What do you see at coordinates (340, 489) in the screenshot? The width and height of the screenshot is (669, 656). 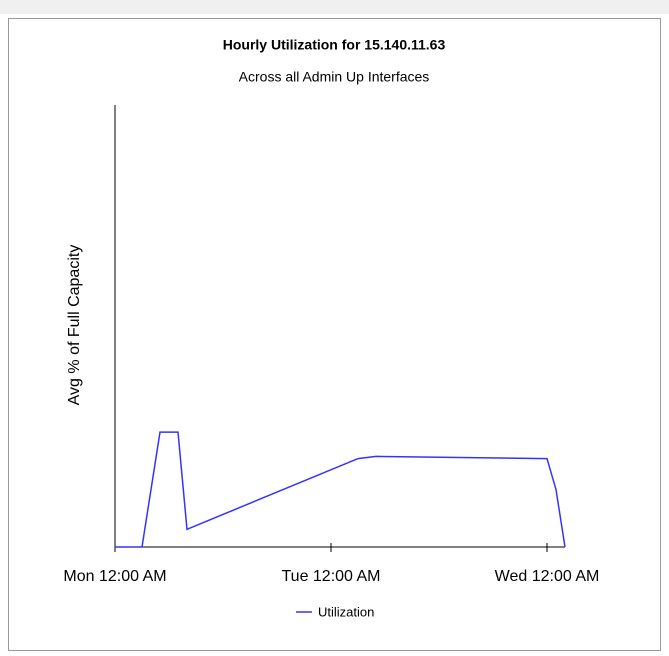 I see `series-line` at bounding box center [340, 489].